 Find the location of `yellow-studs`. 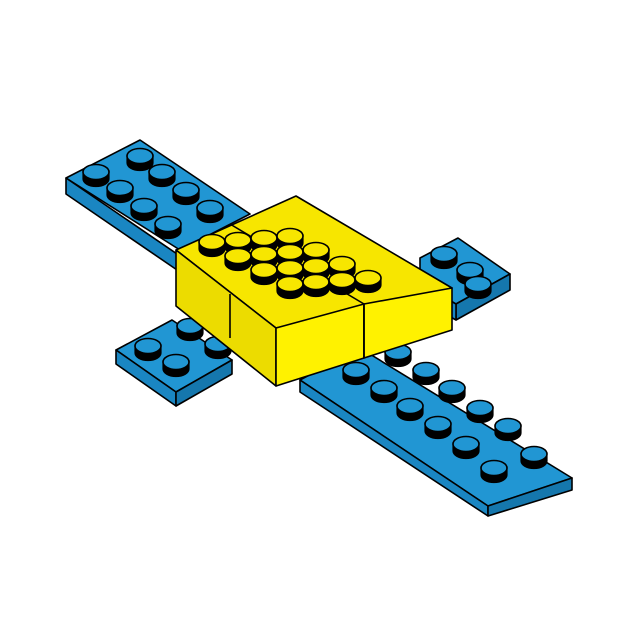

yellow-studs is located at coordinates (290, 263).